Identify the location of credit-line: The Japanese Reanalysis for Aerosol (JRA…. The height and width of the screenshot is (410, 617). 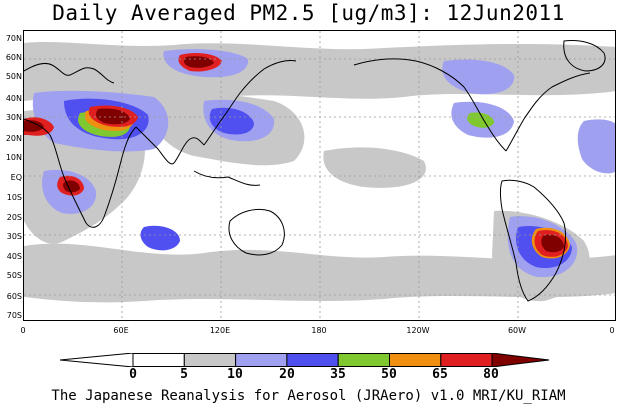
(308, 396).